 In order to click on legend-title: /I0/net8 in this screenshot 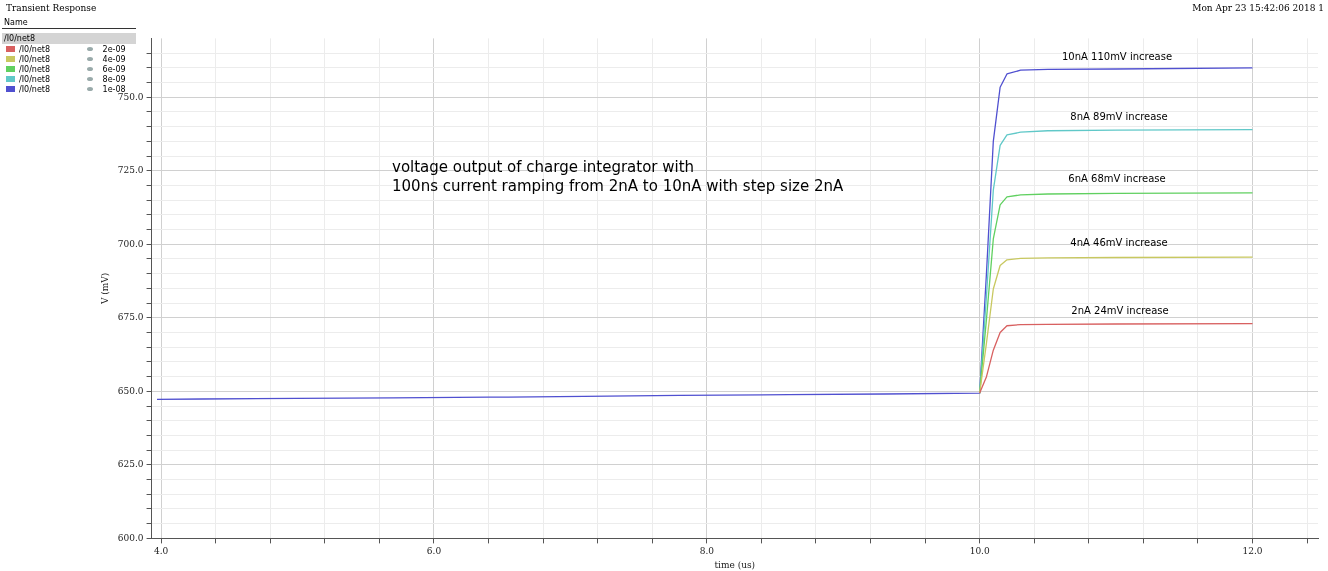, I will do `click(69, 38)`.